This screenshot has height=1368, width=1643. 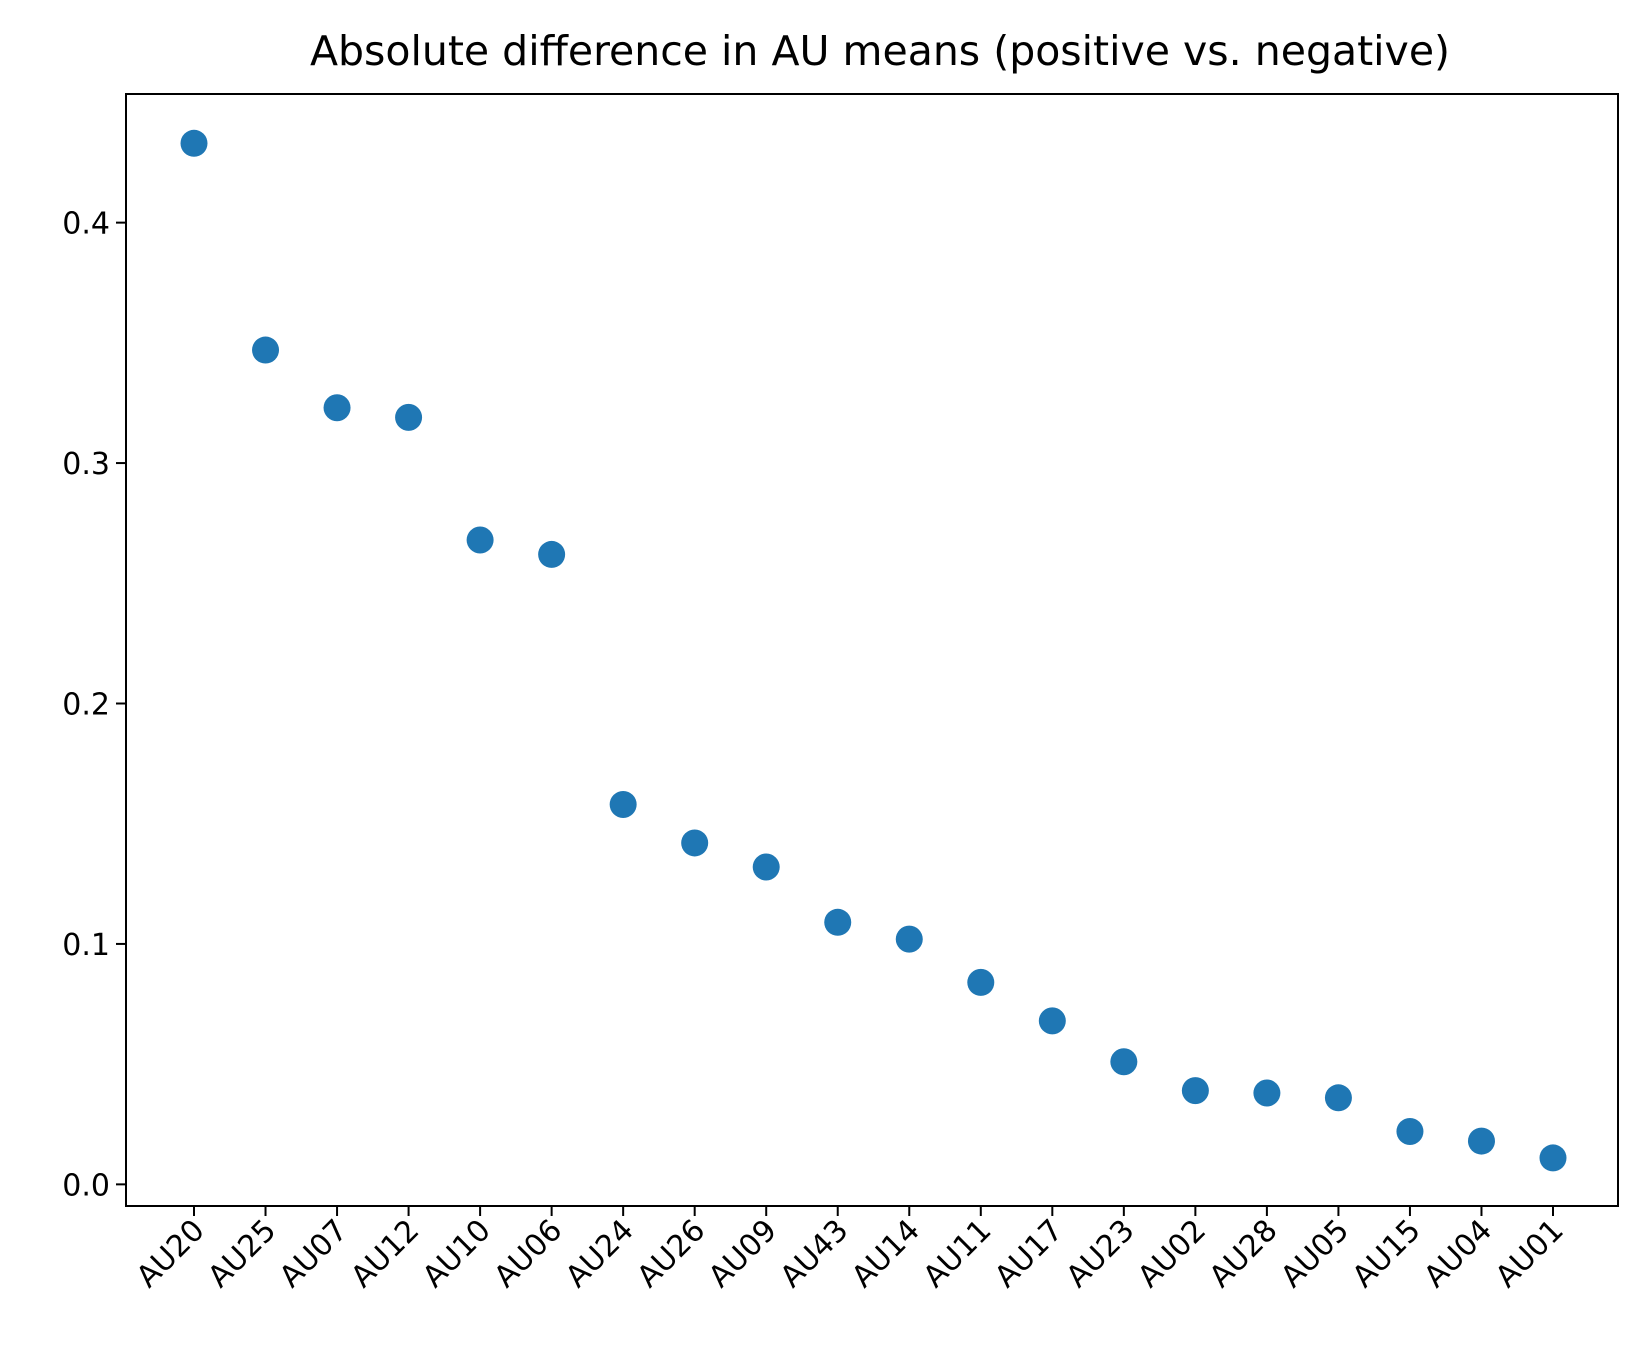 What do you see at coordinates (1338, 1098) in the screenshot?
I see `data-point-au05` at bounding box center [1338, 1098].